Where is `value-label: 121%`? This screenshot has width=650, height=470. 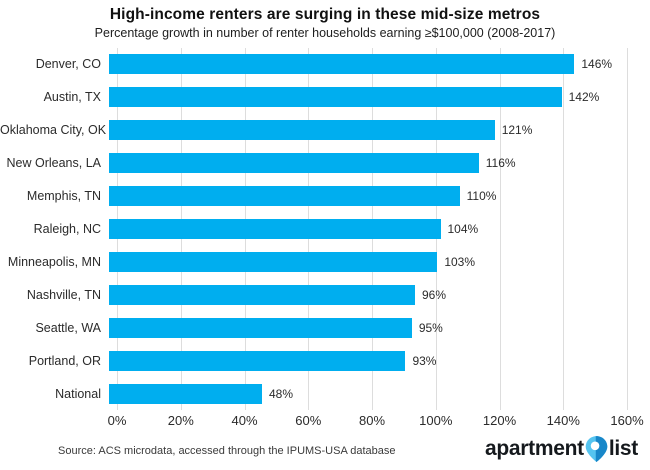
value-label: 121% is located at coordinates (517, 130).